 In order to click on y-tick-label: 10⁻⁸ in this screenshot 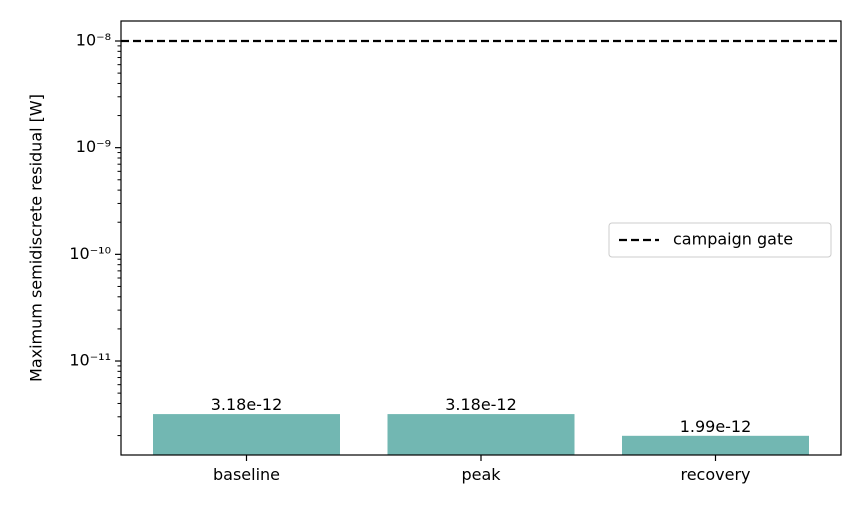, I will do `click(93, 40)`.